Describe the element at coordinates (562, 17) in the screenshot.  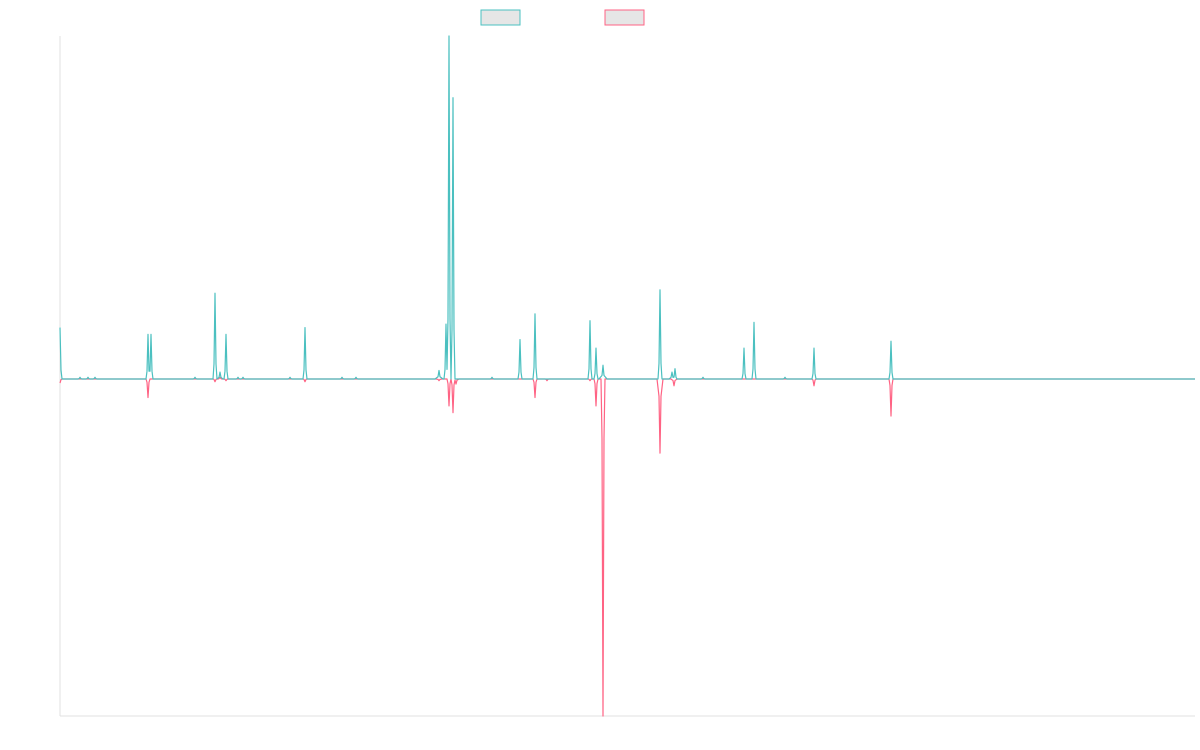
I see `legend` at that location.